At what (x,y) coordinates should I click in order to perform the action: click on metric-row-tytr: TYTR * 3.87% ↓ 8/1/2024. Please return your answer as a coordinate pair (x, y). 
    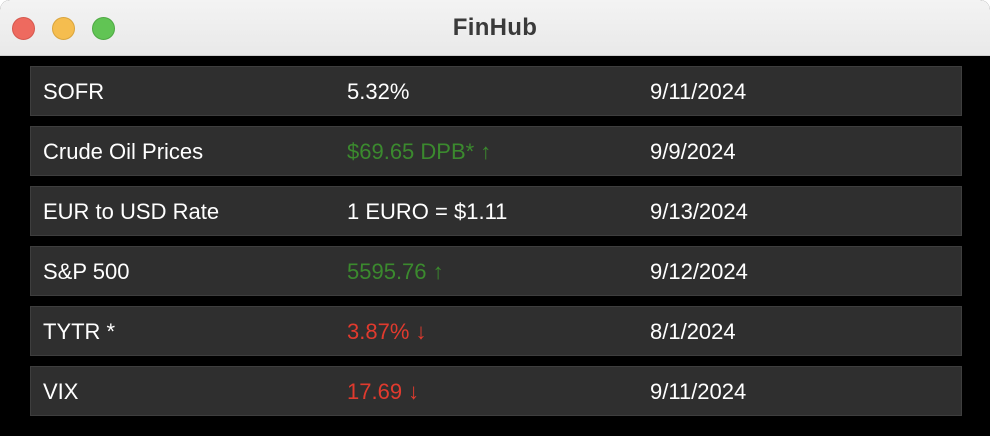
    Looking at the image, I should click on (496, 331).